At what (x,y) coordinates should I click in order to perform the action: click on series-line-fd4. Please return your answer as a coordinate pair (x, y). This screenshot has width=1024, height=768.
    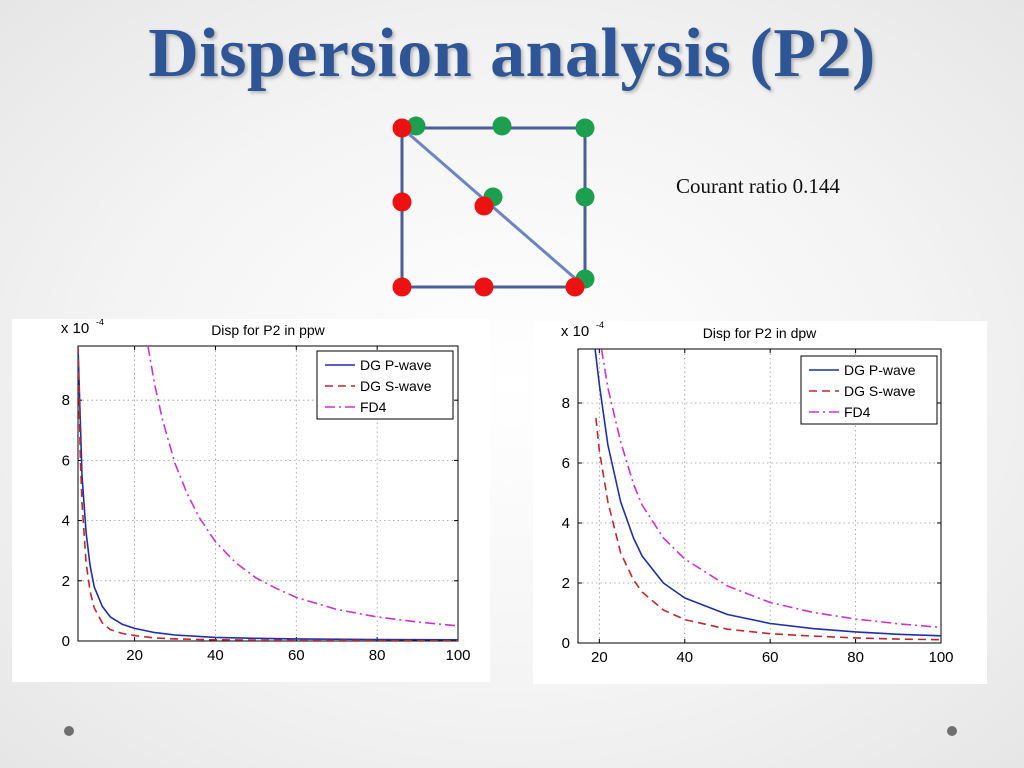
    Looking at the image, I should click on (770, 489).